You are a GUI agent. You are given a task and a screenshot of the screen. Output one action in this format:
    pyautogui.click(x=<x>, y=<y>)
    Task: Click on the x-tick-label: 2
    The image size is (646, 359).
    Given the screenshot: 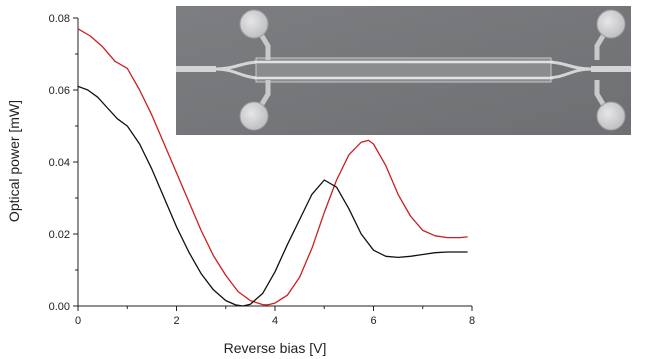 What is the action you would take?
    pyautogui.click(x=176, y=321)
    